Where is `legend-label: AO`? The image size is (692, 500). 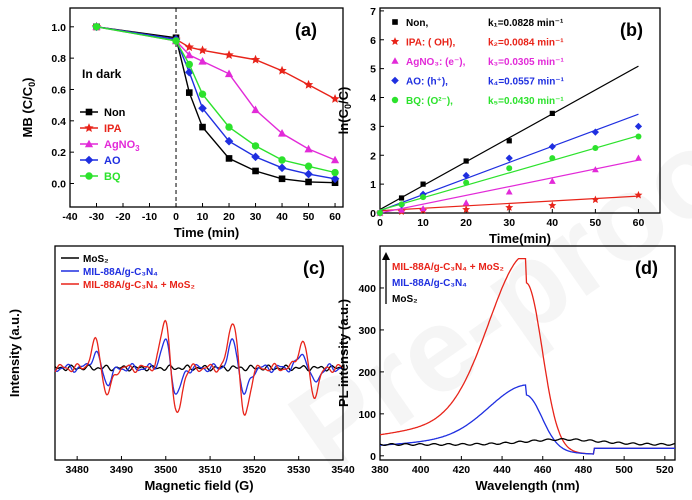 legend-label: AO is located at coordinates (112, 161).